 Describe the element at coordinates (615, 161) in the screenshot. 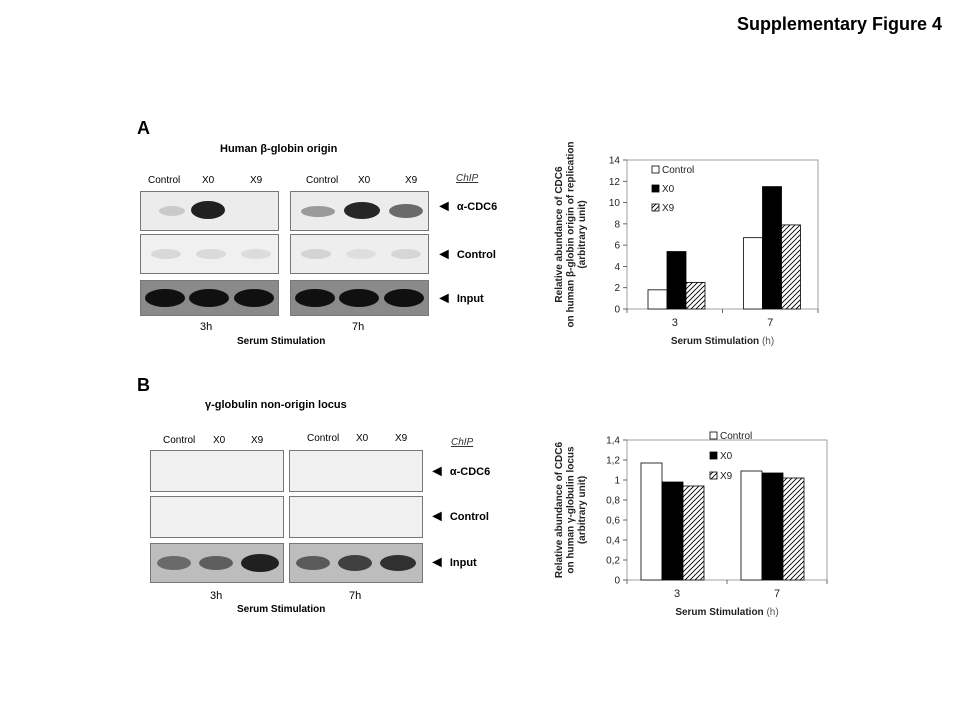

I see `y-tick-label: 14` at that location.